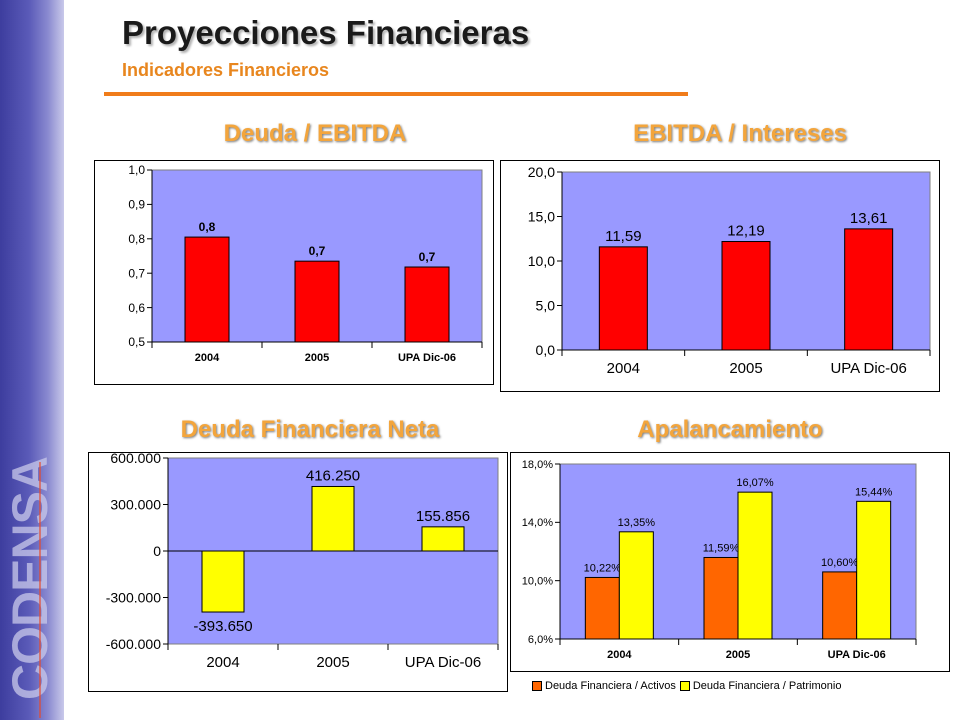  I want to click on y-tick-label: -300.000, so click(133, 597).